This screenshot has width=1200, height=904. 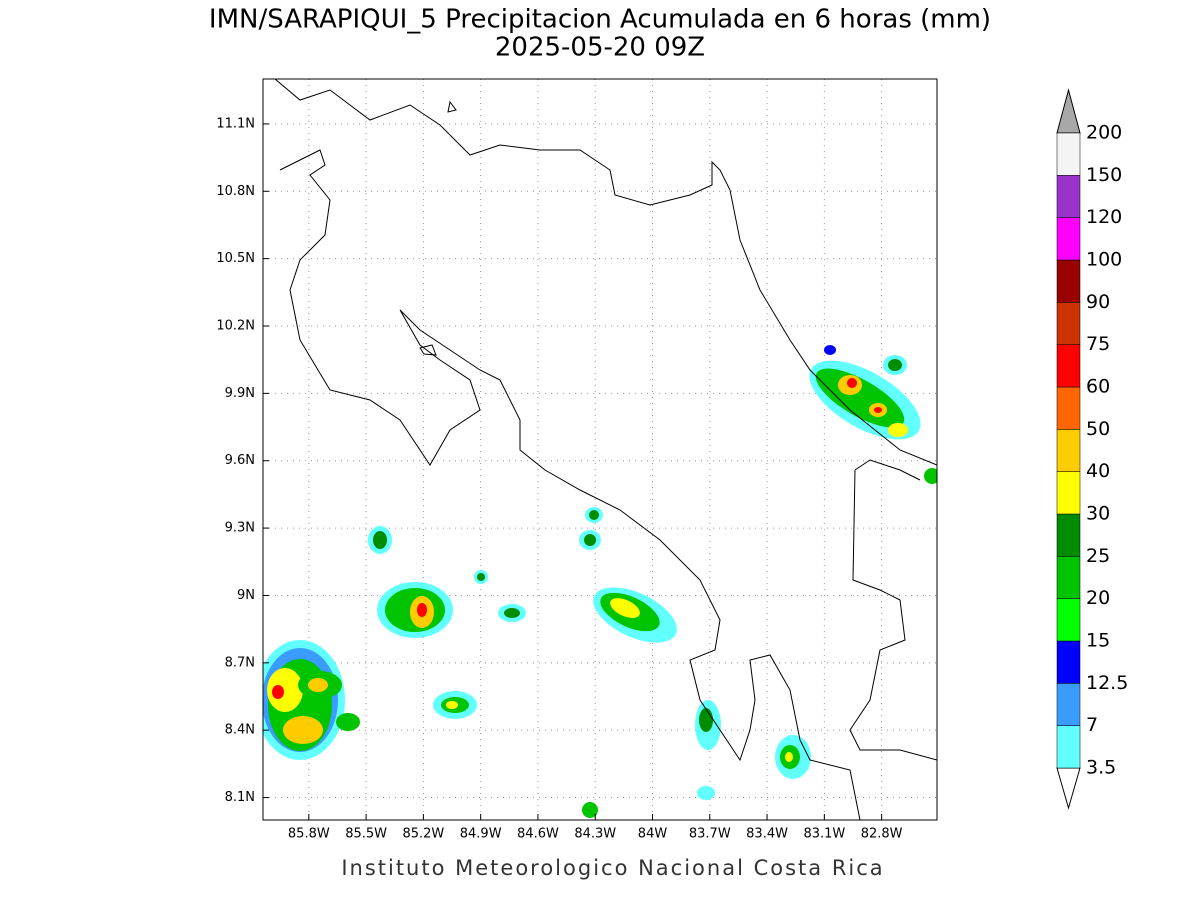 I want to click on x-tick-label: 83.1W, so click(x=824, y=834).